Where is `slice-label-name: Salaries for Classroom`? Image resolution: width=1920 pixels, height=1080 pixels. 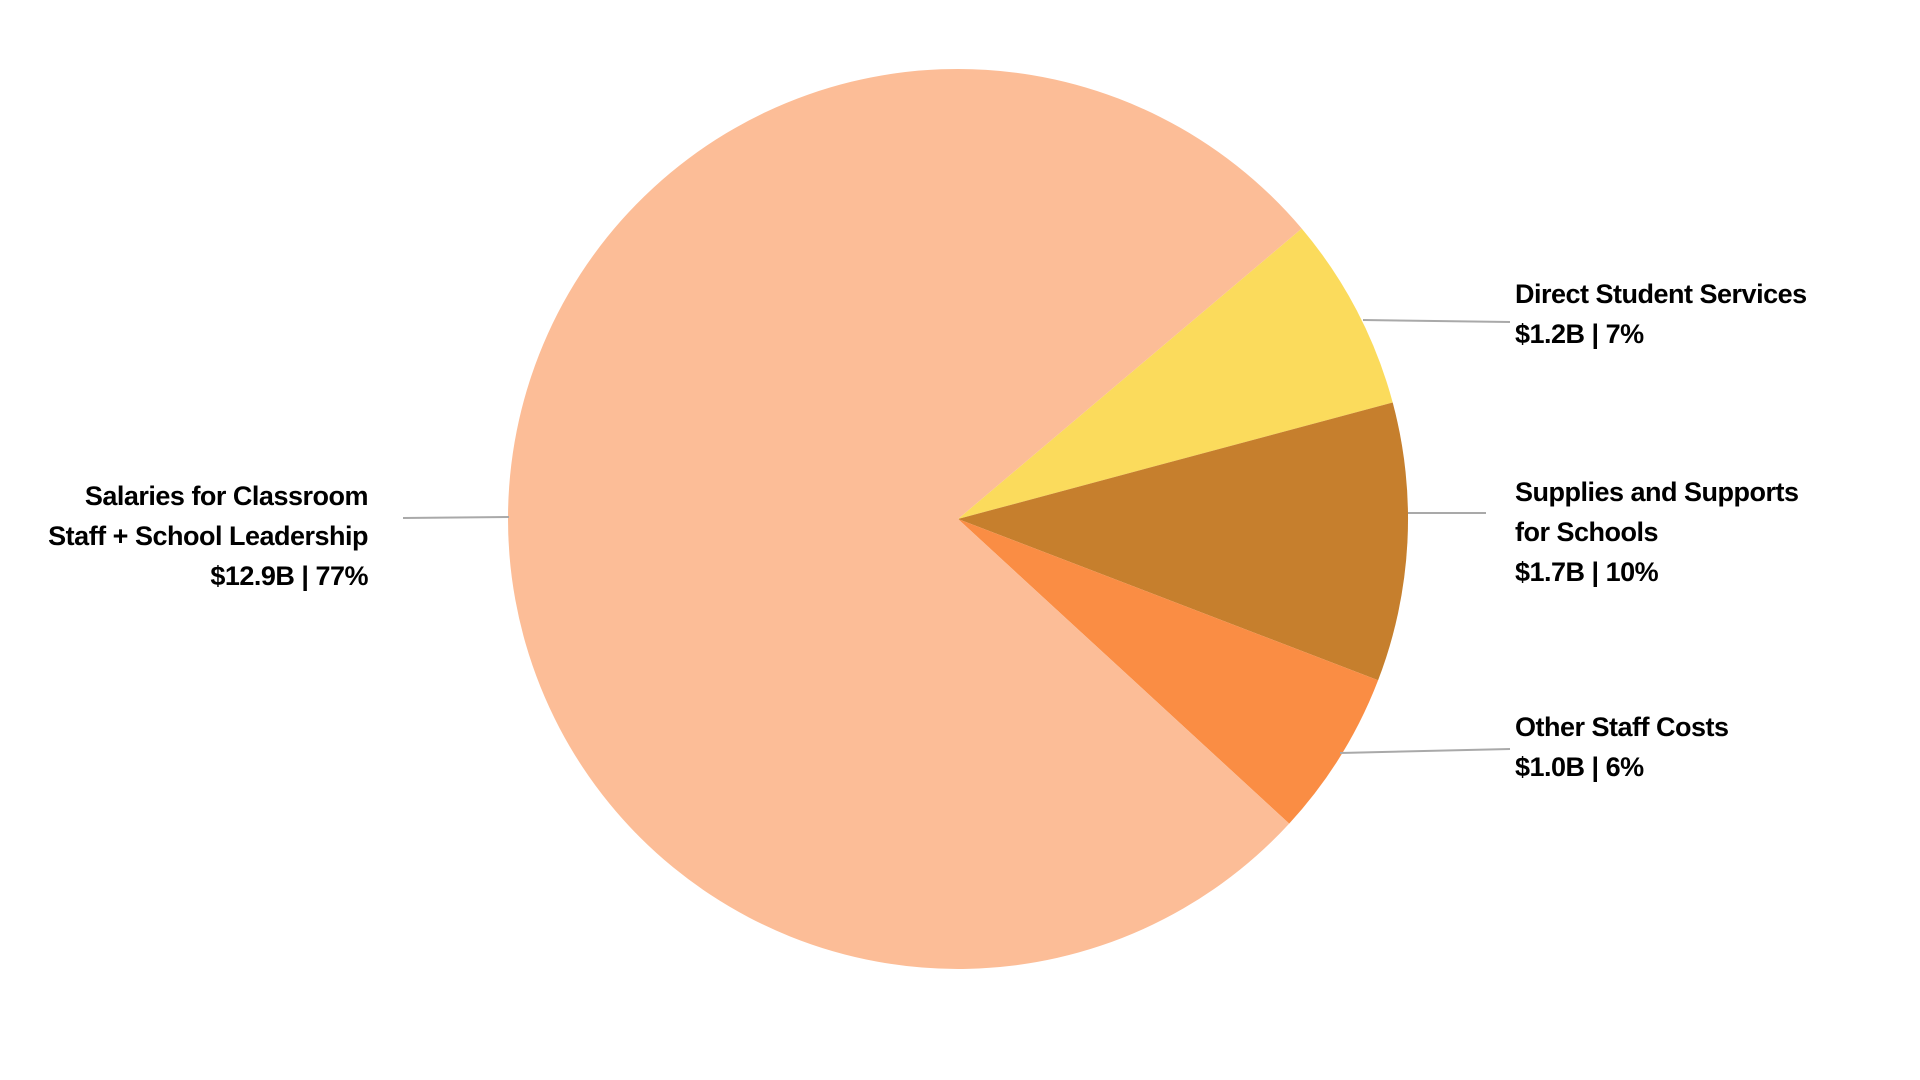
slice-label-name: Salaries for Classroom is located at coordinates (226, 496).